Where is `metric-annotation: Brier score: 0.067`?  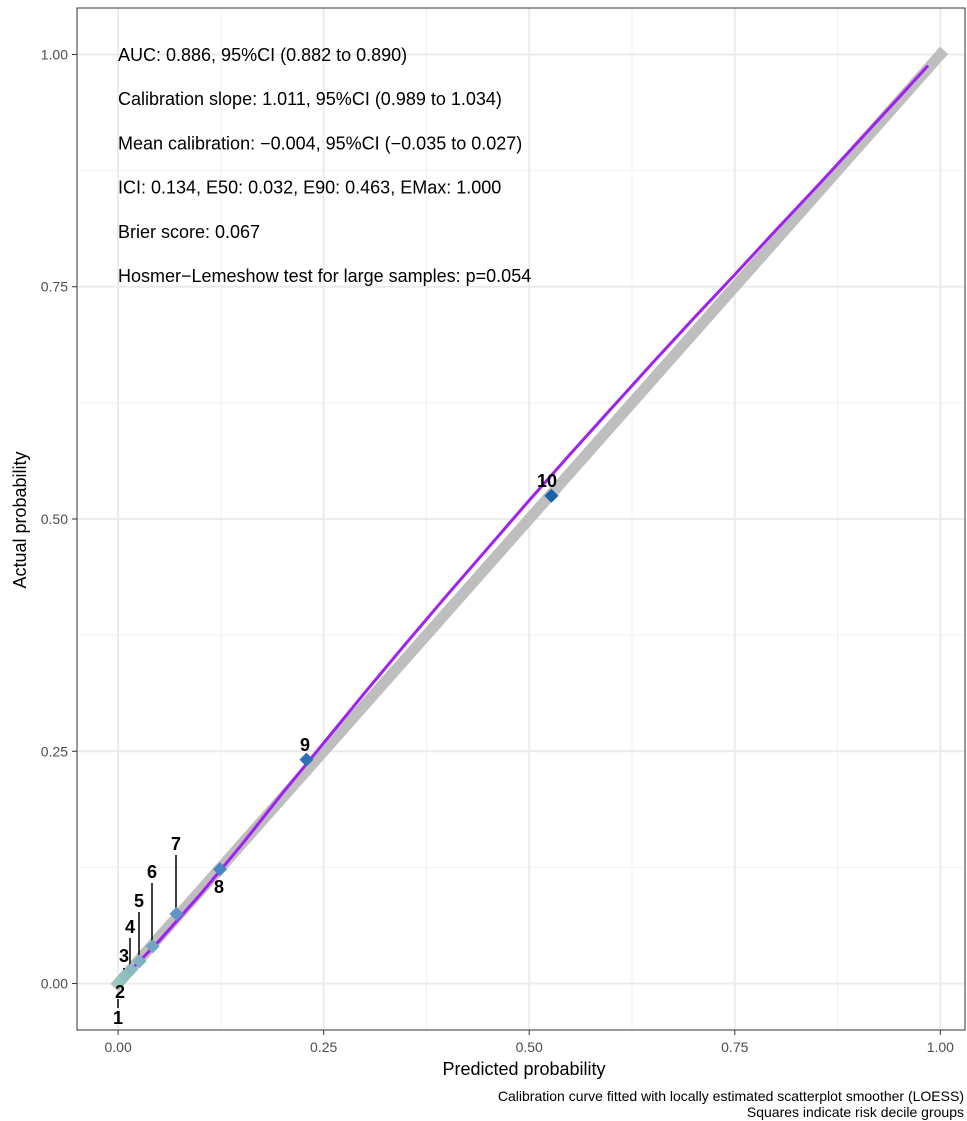
metric-annotation: Brier score: 0.067 is located at coordinates (189, 232).